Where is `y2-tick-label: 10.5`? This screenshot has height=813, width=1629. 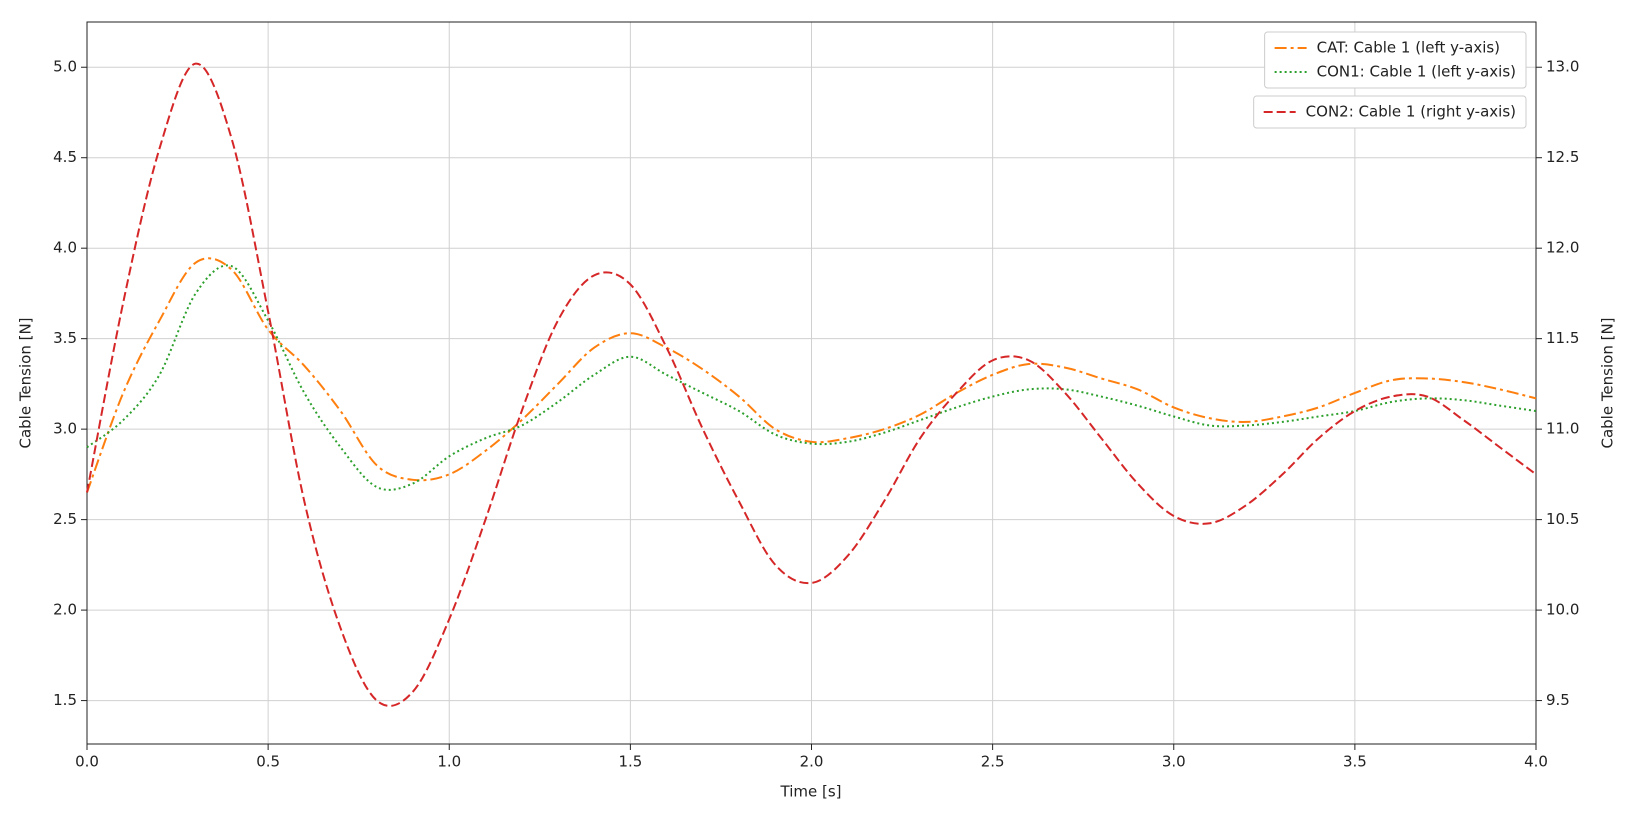 y2-tick-label: 10.5 is located at coordinates (1562, 519).